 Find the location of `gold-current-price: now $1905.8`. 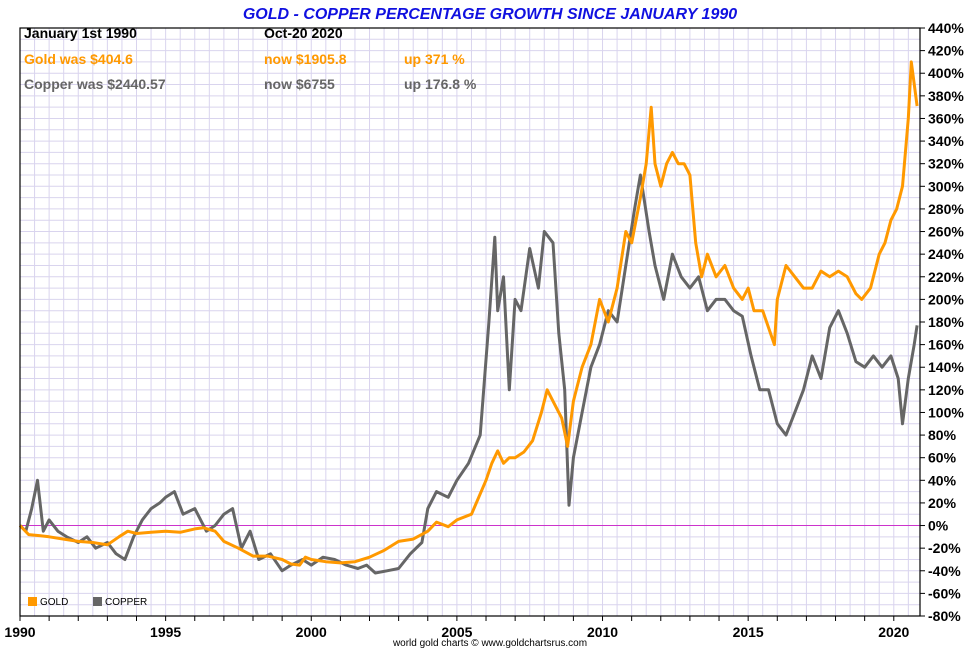

gold-current-price: now $1905.8 is located at coordinates (305, 59).